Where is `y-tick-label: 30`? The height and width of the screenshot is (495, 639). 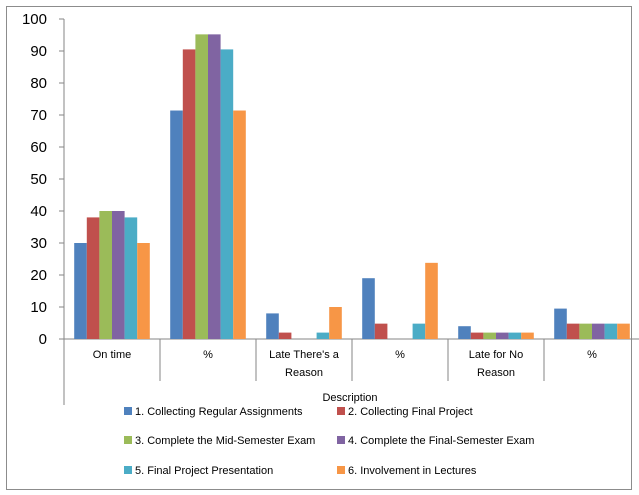
y-tick-label: 30 is located at coordinates (38, 243).